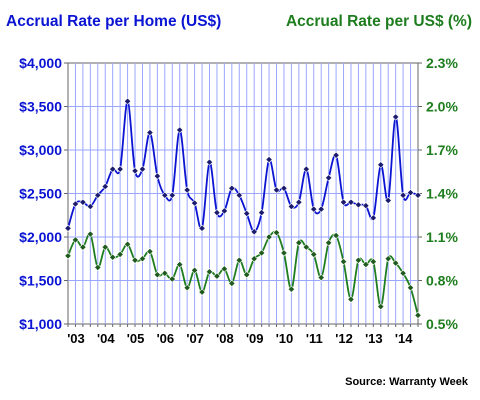 The width and height of the screenshot is (480, 400). I want to click on x-tick-label: '08, so click(225, 338).